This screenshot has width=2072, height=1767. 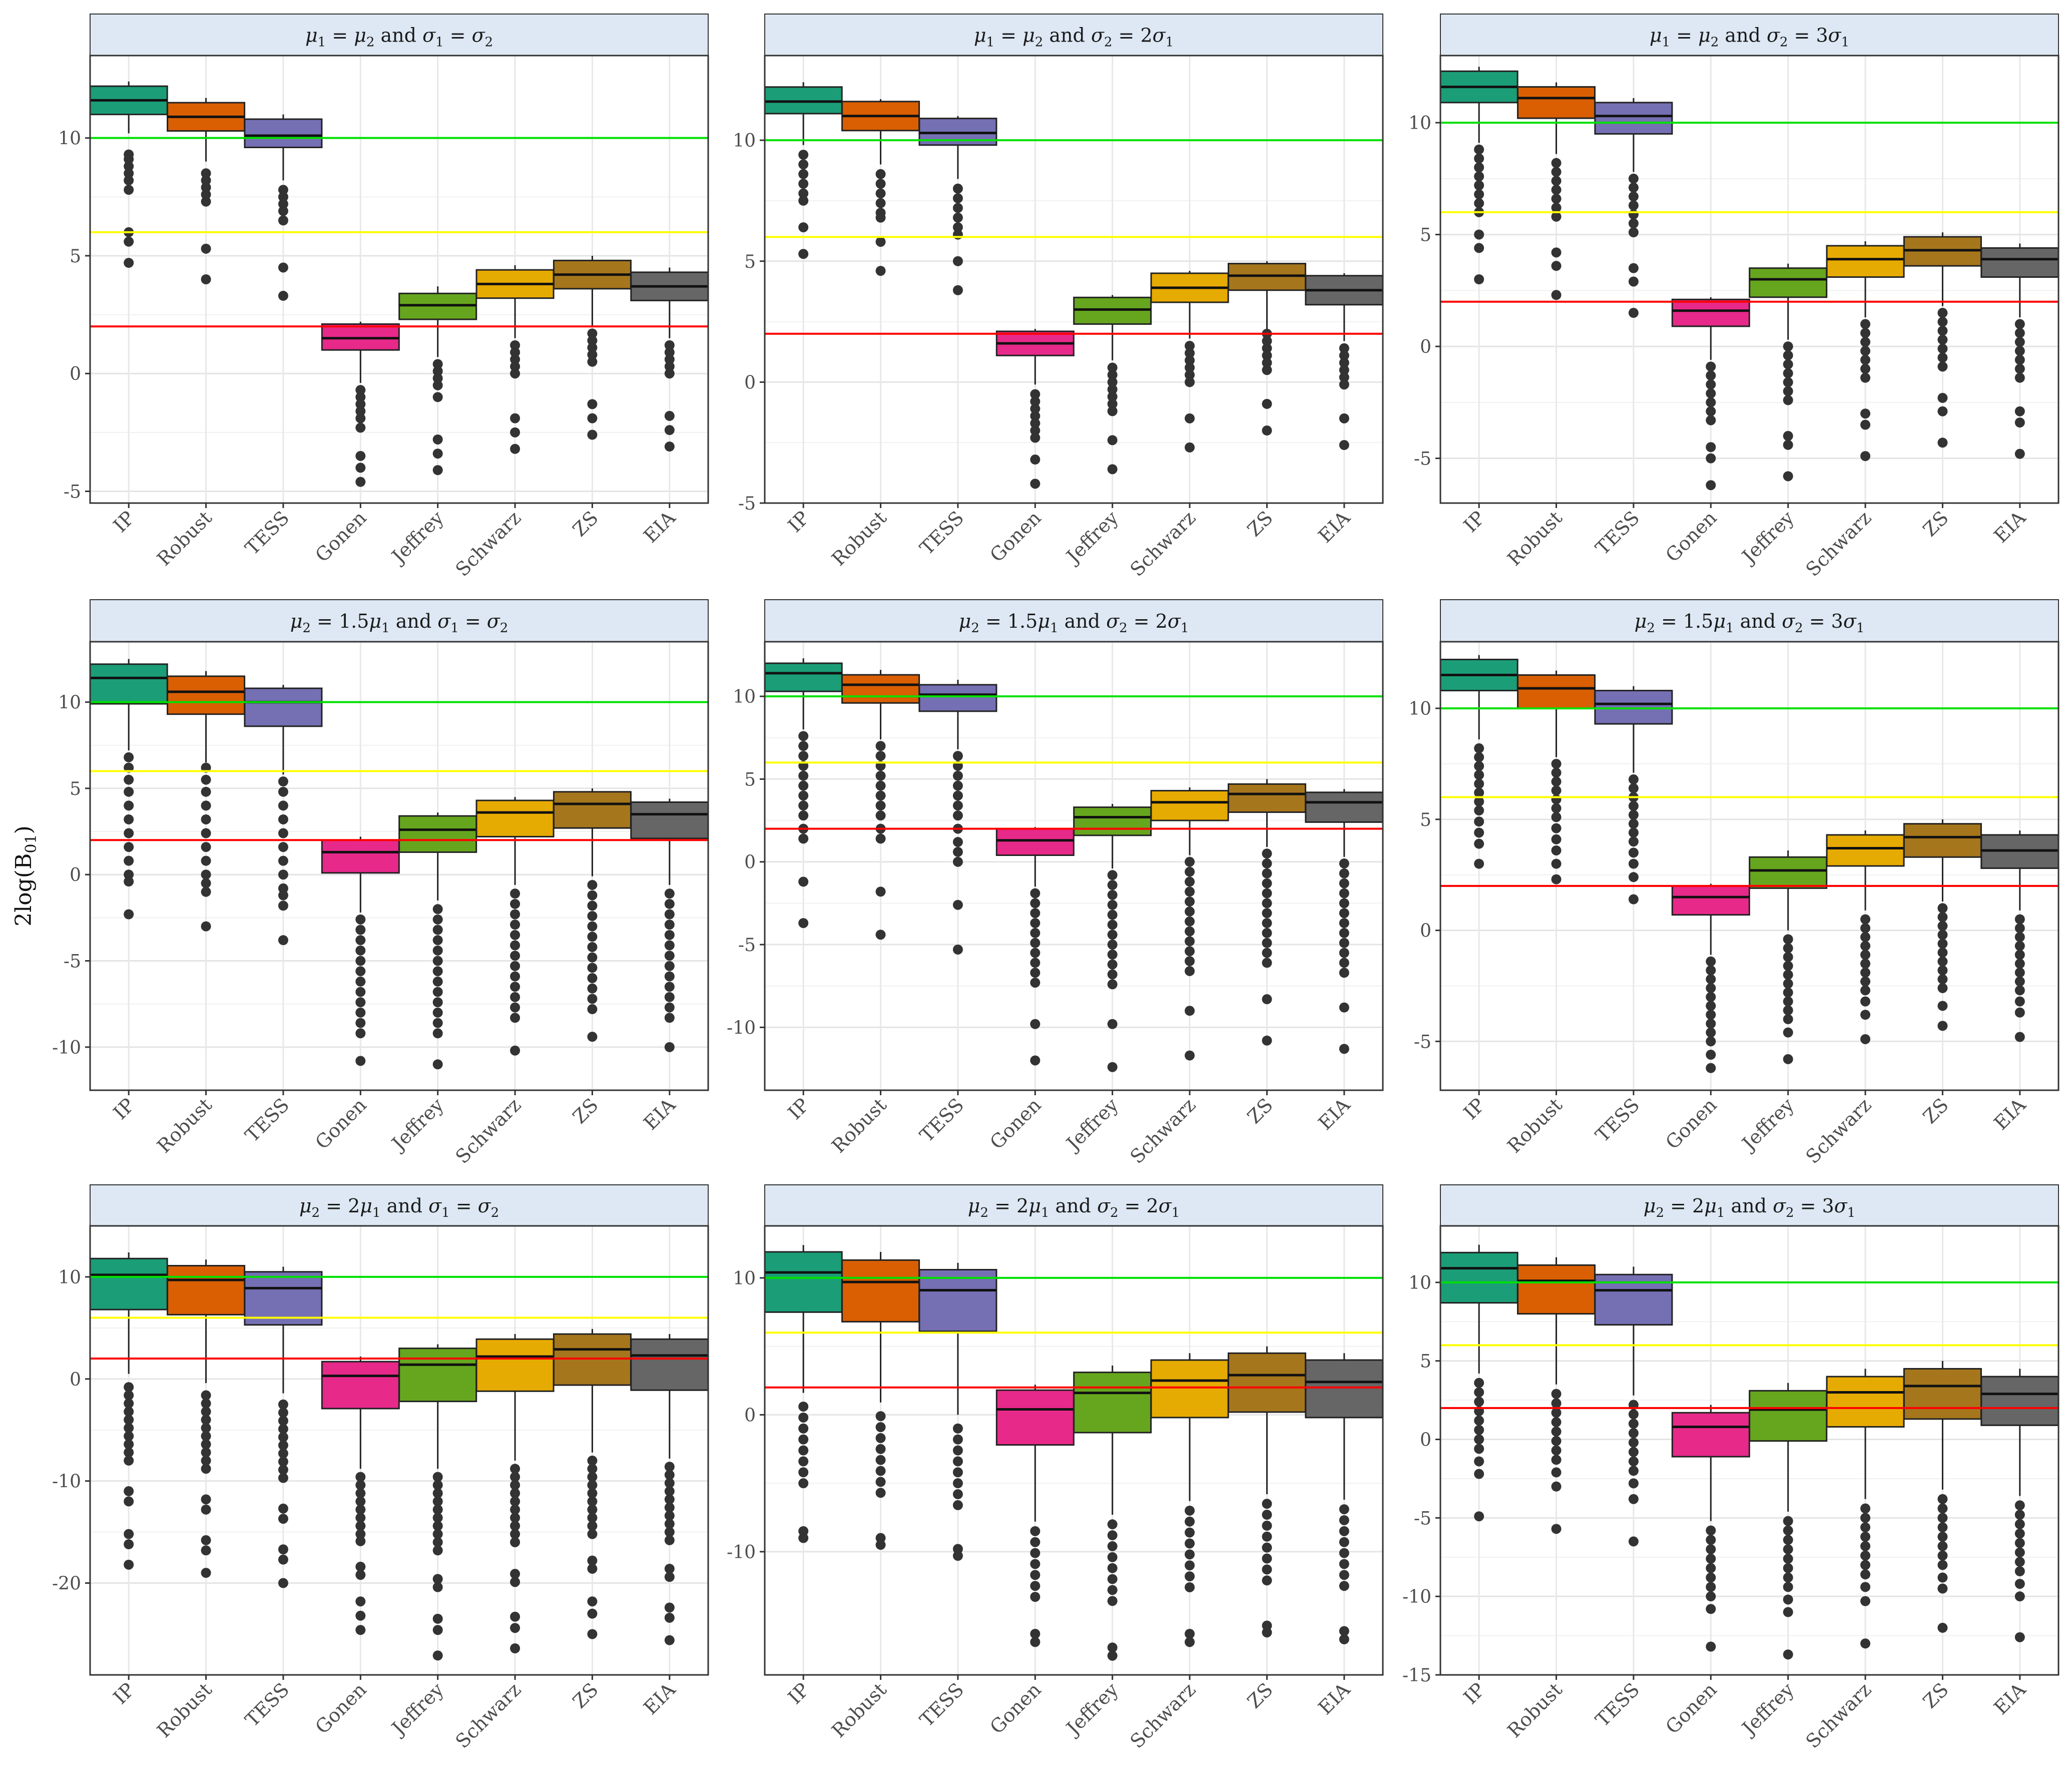 What do you see at coordinates (750, 1415) in the screenshot?
I see `y-tick-label: 0` at bounding box center [750, 1415].